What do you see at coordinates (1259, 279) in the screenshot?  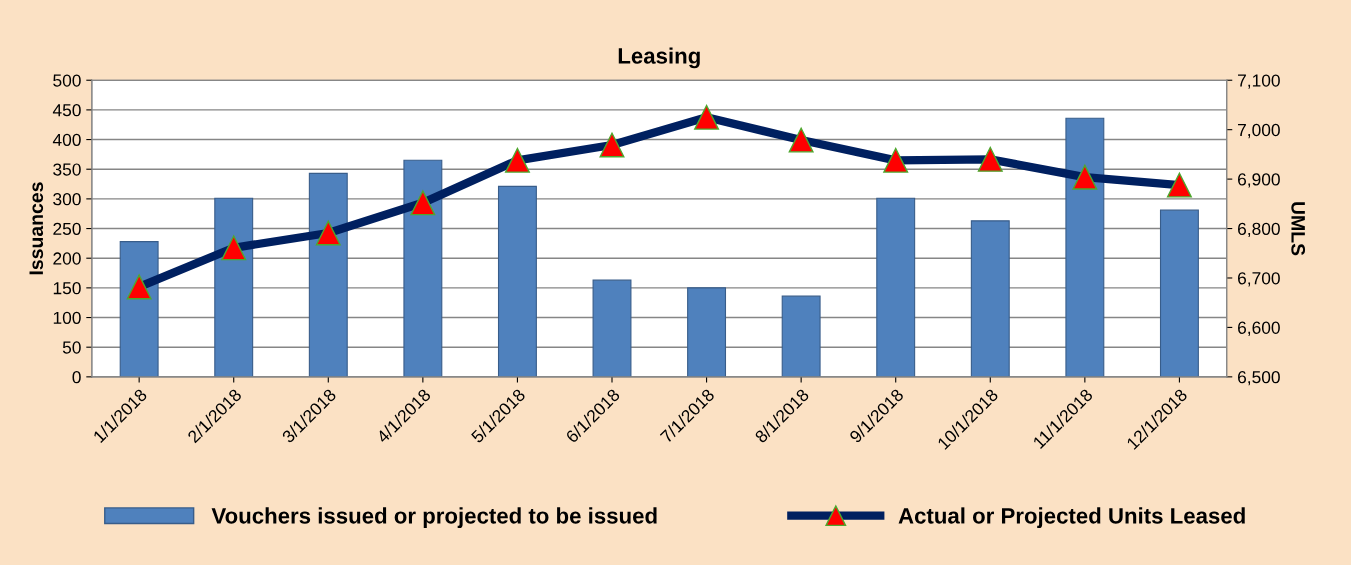 I see `y2-tick-label: 6,700` at bounding box center [1259, 279].